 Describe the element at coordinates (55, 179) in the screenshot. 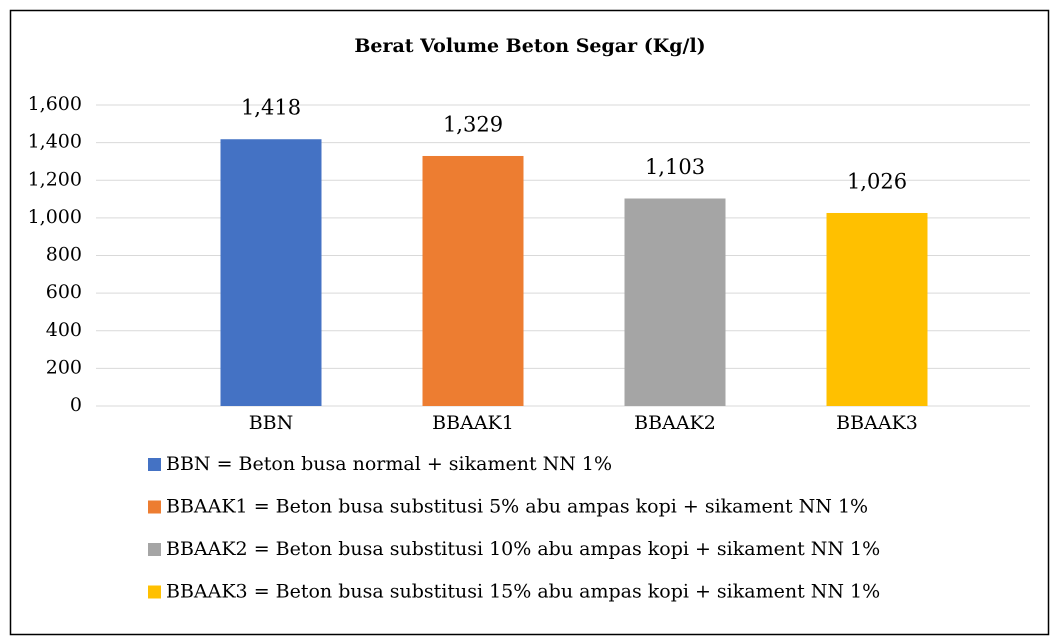

I see `y-tick-label: 1,200` at that location.